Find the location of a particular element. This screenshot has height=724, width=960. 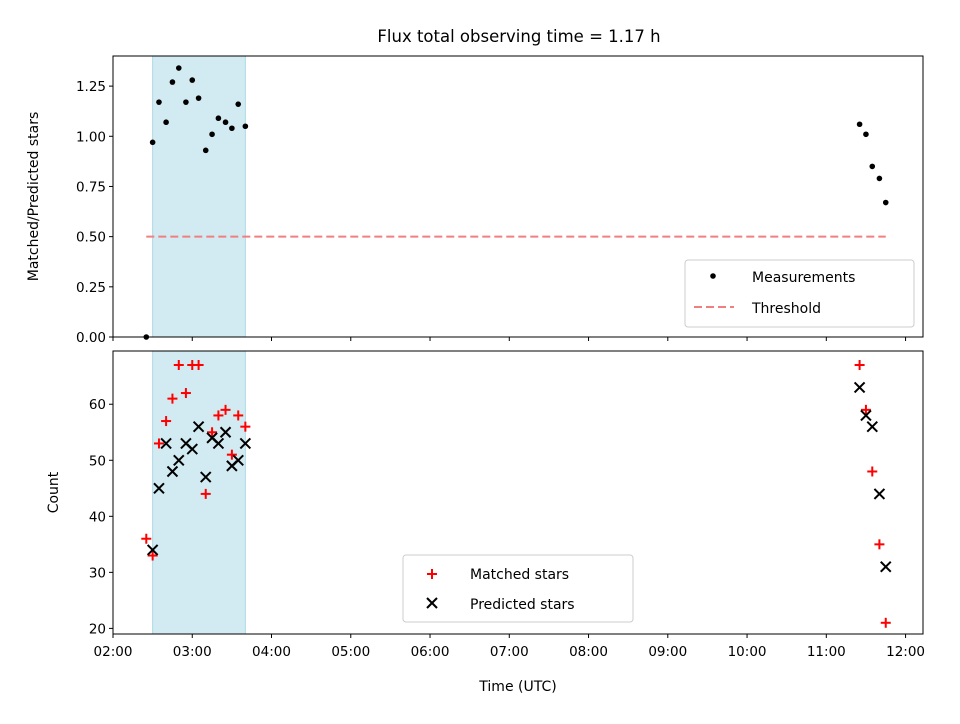

x-tick-label: 05:00 is located at coordinates (350, 652).